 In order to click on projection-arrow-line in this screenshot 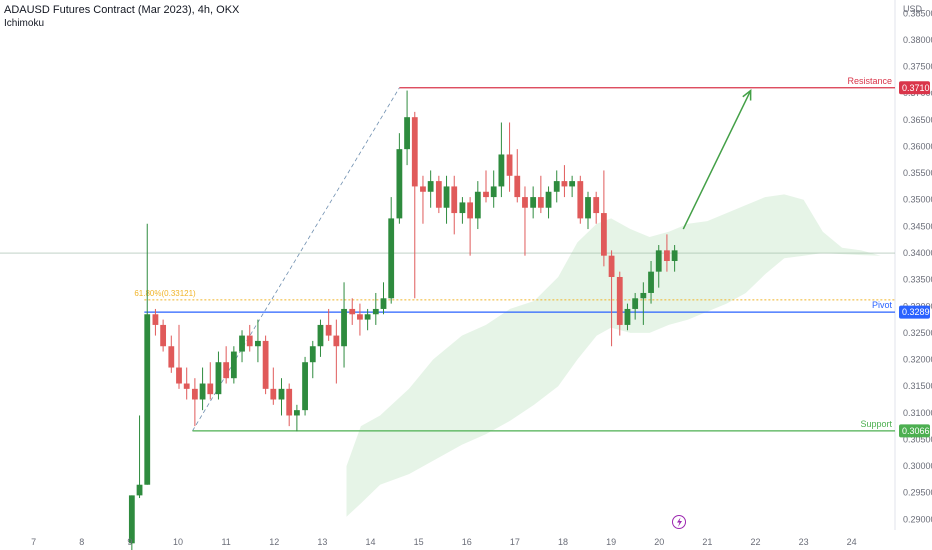, I will do `click(717, 160)`.